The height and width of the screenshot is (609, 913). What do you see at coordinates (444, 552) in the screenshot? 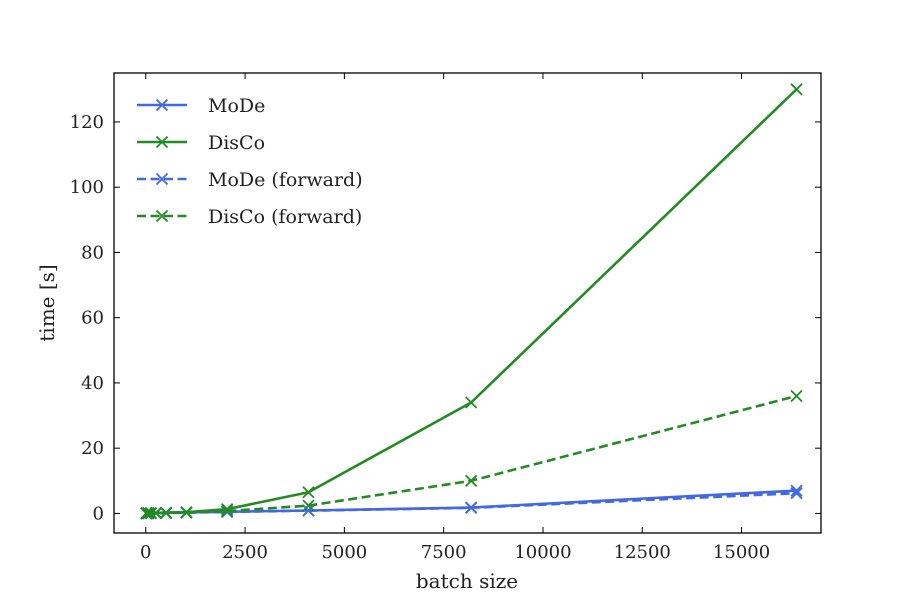
I see `x-tick-label: 7500` at bounding box center [444, 552].